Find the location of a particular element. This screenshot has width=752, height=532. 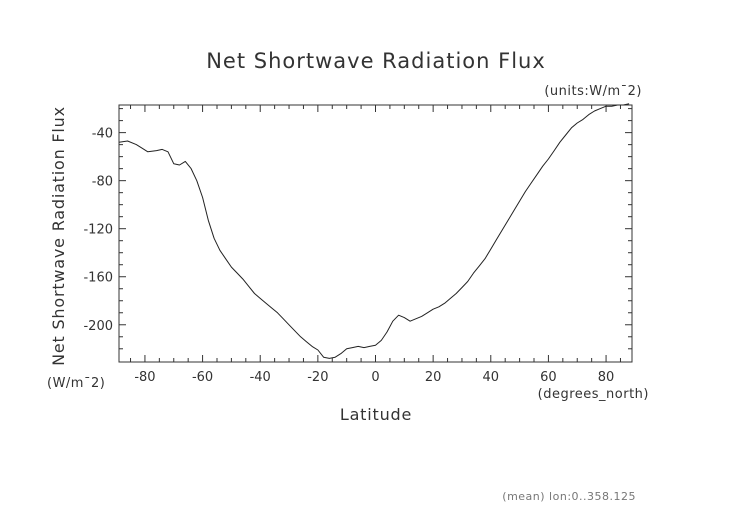

x-tick-label: 80 is located at coordinates (606, 377).